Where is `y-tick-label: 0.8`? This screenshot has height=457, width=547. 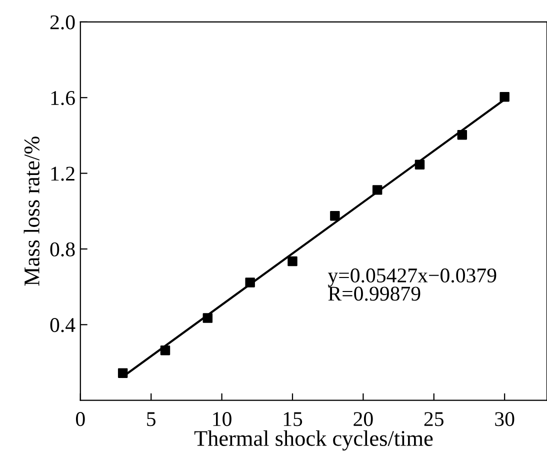 y-tick-label: 0.8 is located at coordinates (62, 249).